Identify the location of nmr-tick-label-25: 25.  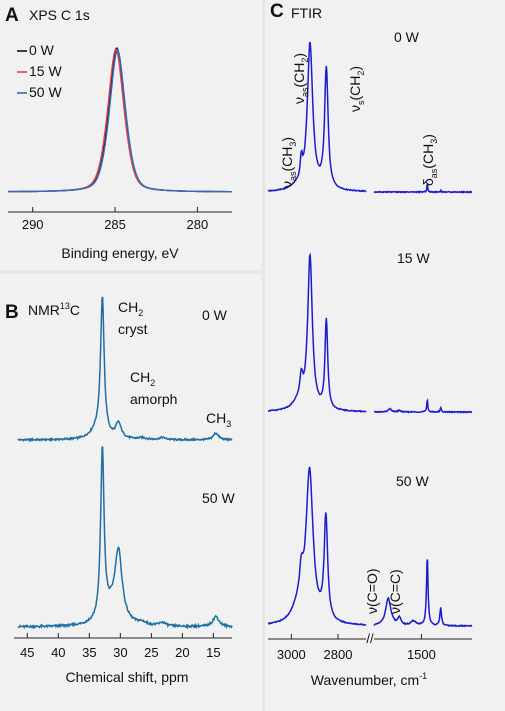
(151, 652).